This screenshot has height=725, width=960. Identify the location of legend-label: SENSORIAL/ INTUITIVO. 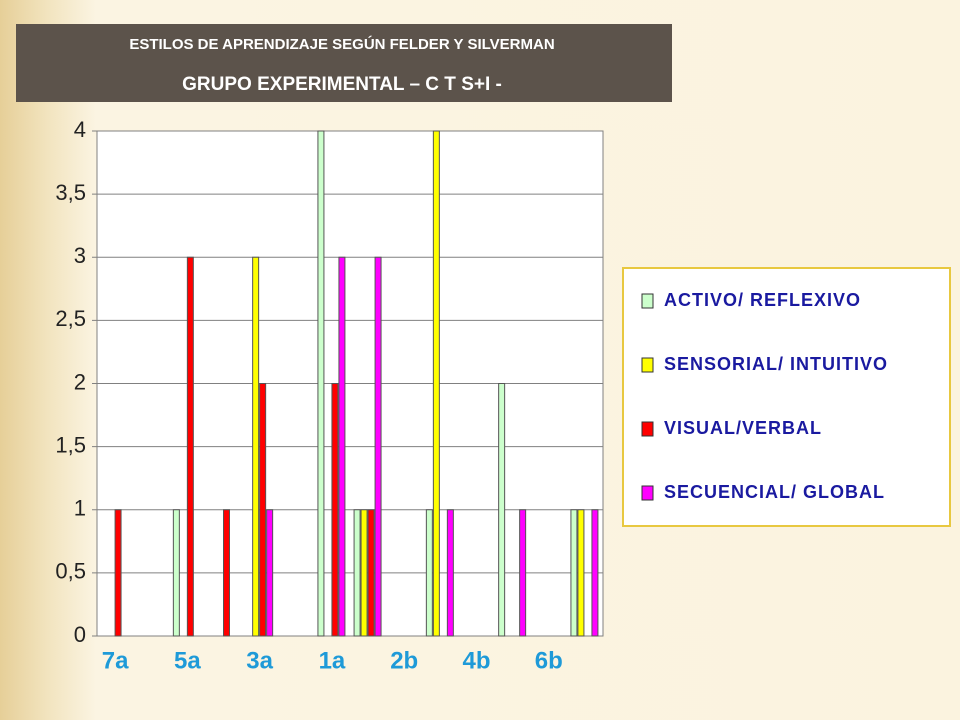
(776, 364).